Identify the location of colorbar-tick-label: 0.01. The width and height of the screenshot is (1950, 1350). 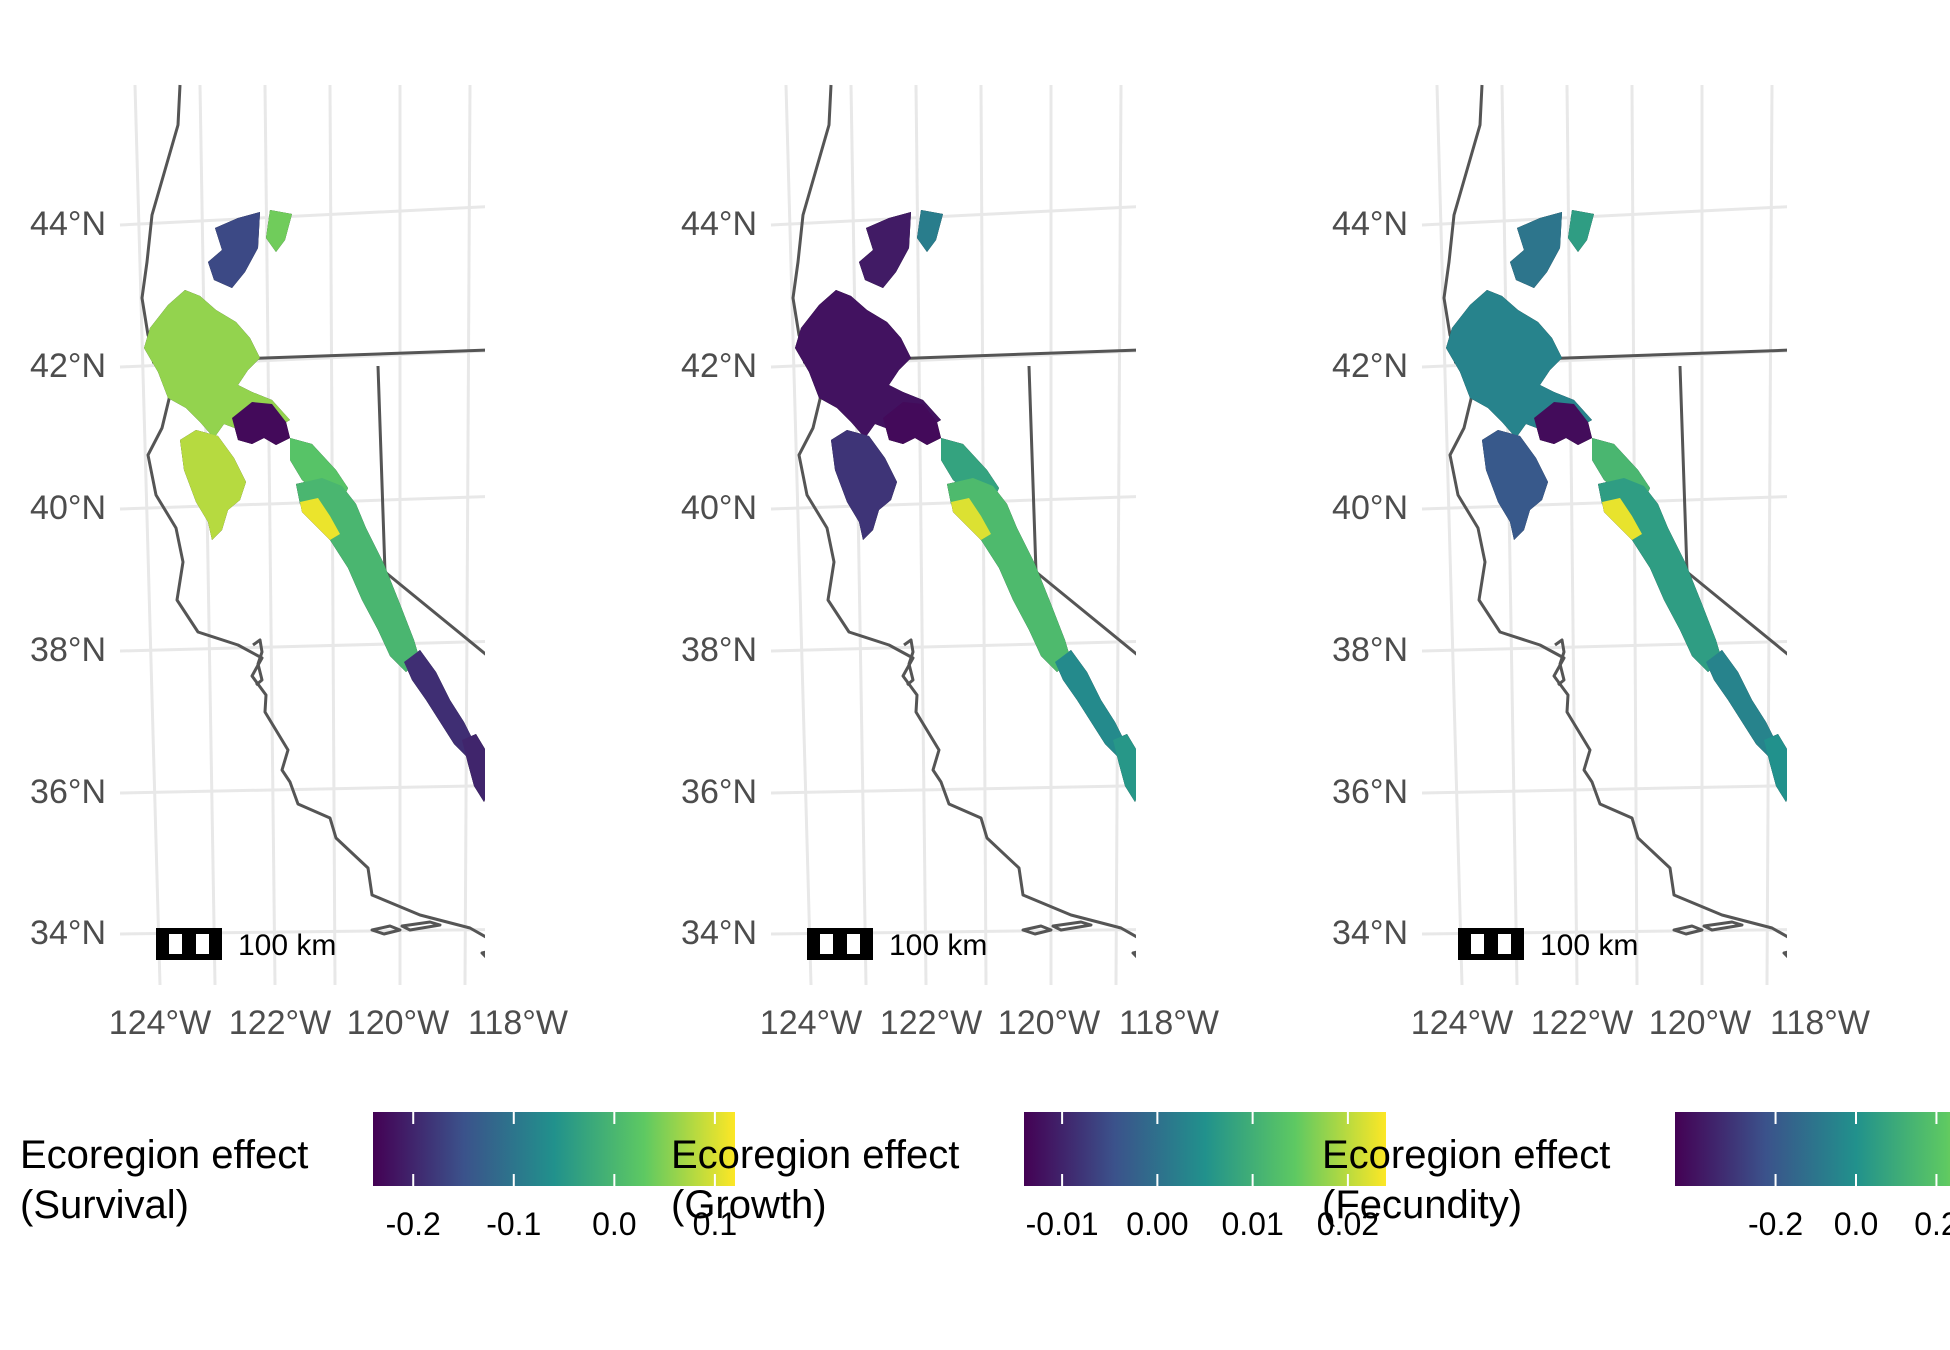
(1252, 1224).